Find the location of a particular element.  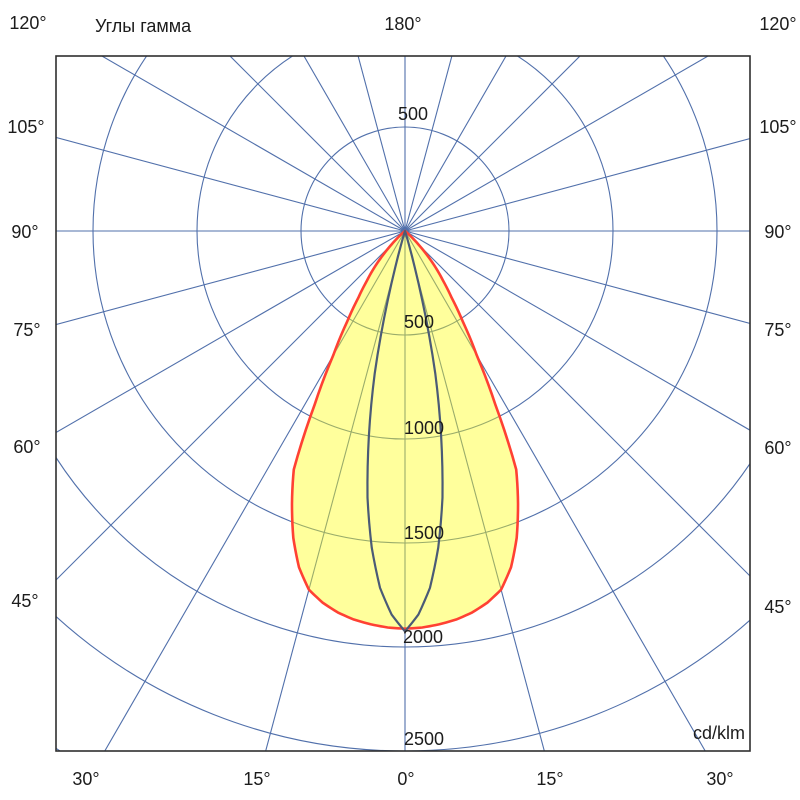

radial-value-label-1500: 1500 is located at coordinates (424, 533).